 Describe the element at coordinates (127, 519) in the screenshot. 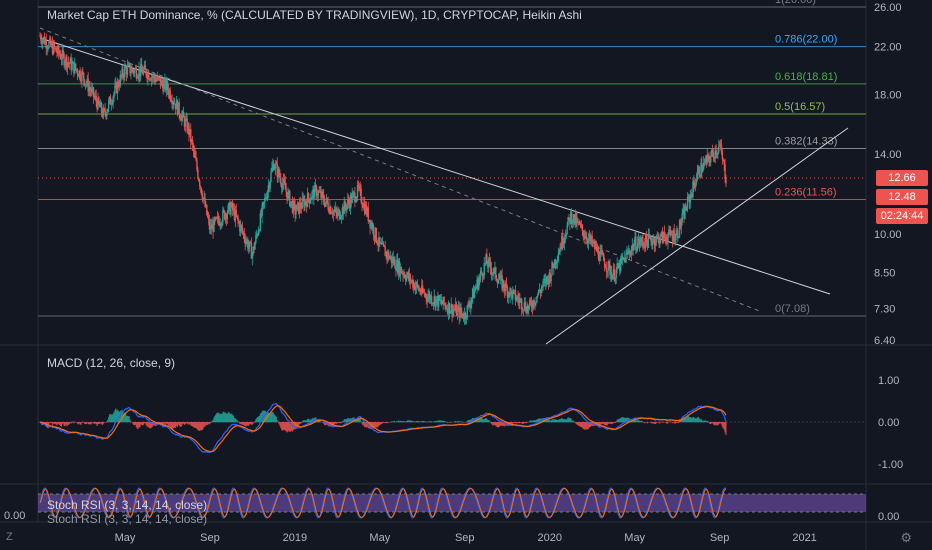

I see `stoch-rsi-title-2: Stoch RSI (3, 3, 14, 14, close)` at that location.